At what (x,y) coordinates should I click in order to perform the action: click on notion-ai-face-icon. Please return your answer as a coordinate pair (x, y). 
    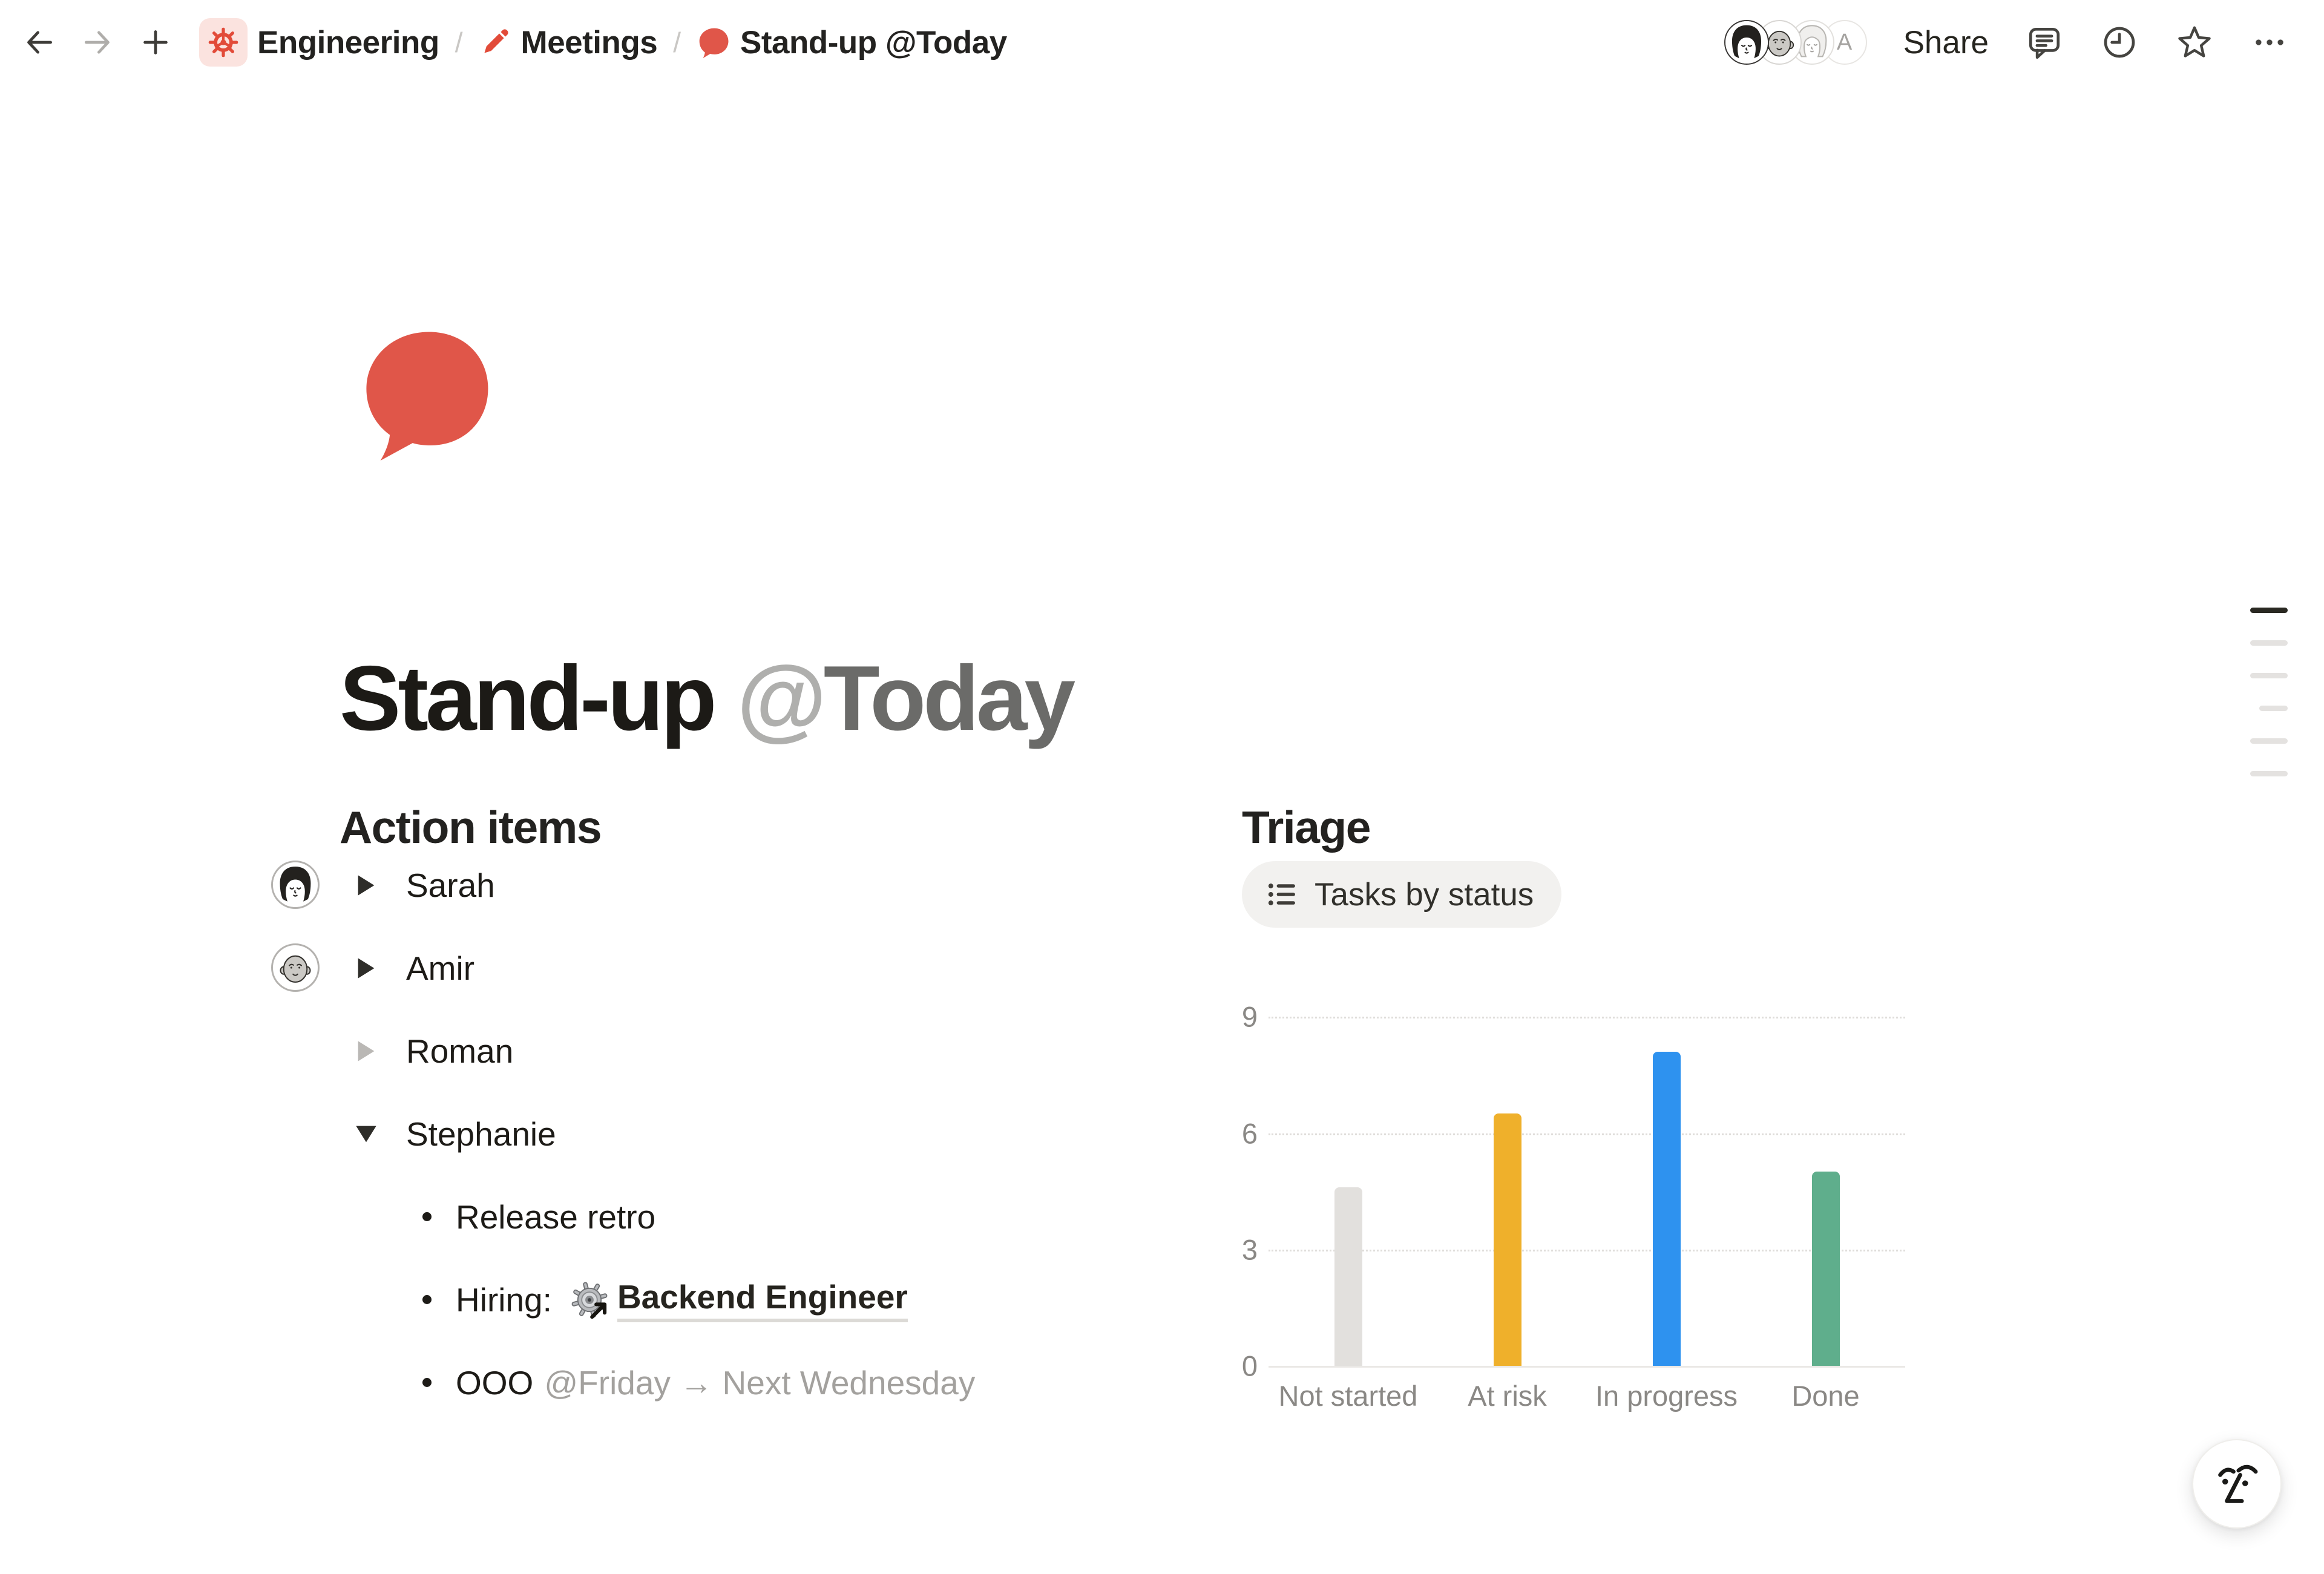
    Looking at the image, I should click on (2238, 1484).